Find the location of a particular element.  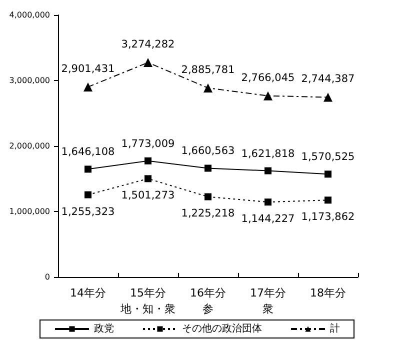

data-label: 1,570,525 is located at coordinates (328, 157).